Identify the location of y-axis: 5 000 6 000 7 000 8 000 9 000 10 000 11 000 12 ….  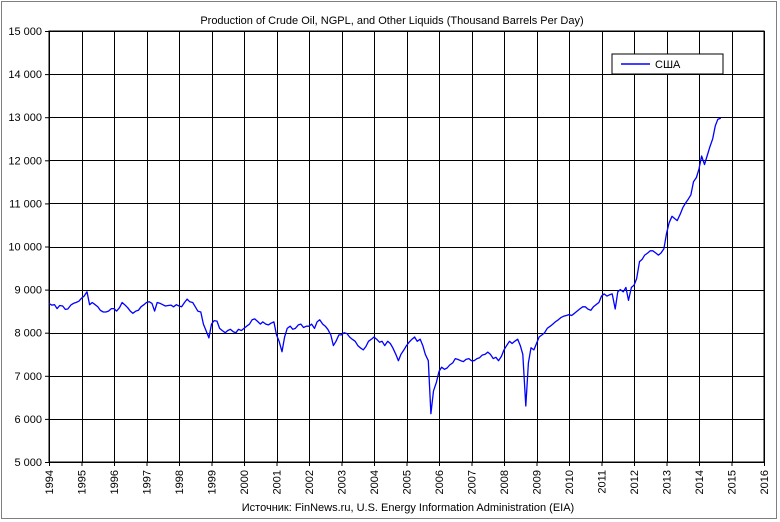
(28, 247).